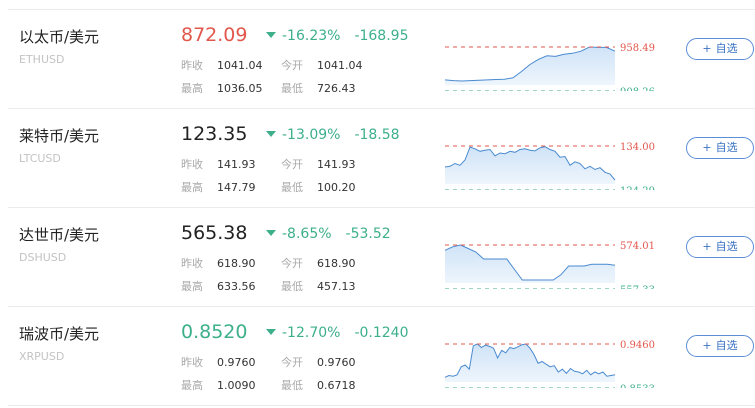 The image size is (755, 408). Describe the element at coordinates (214, 233) in the screenshot. I see `last-price: 565.38` at that location.